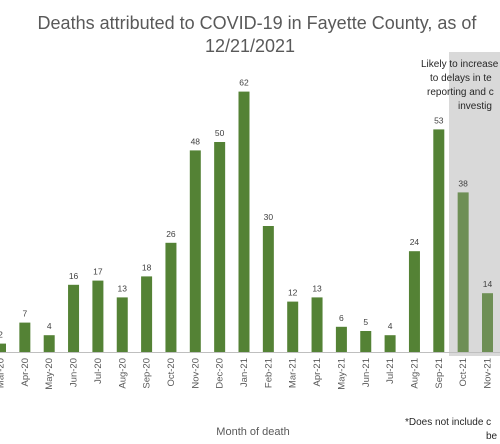 The image size is (500, 444). I want to click on value-label-May-21: 6, so click(341, 318).